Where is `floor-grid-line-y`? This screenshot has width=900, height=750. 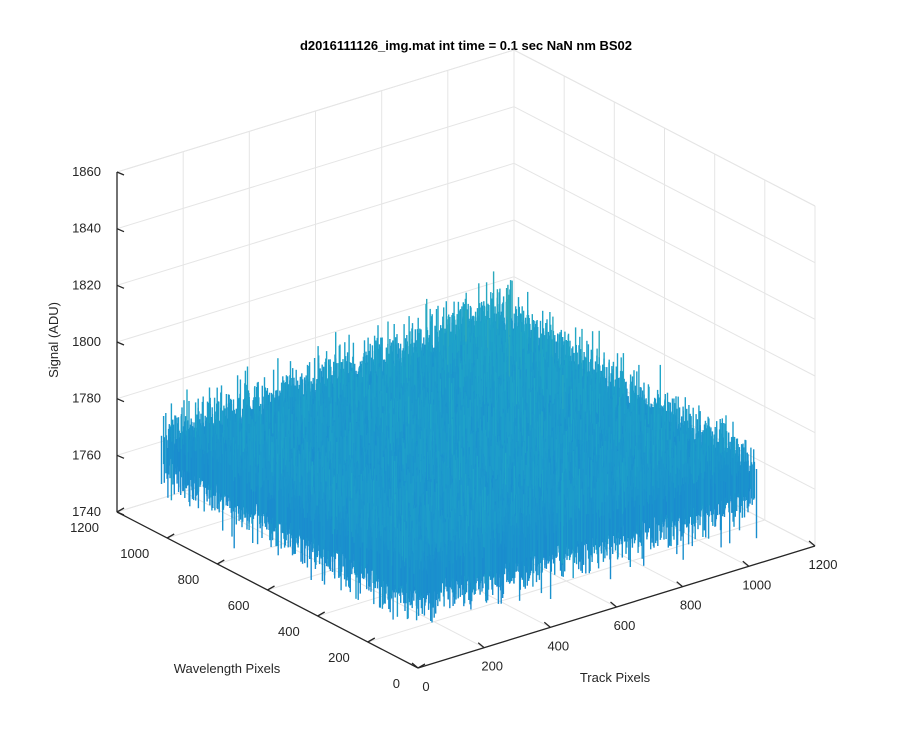 floor-grid-line-y is located at coordinates (566, 581).